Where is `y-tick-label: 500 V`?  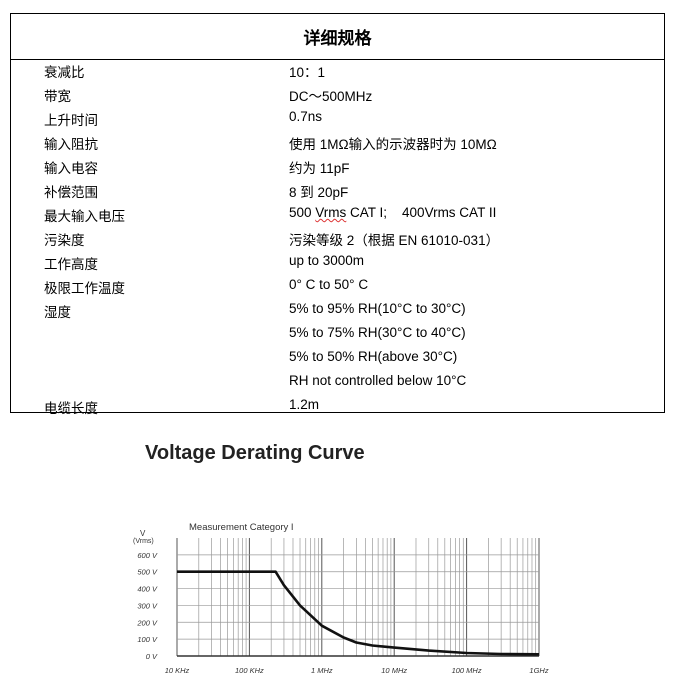 y-tick-label: 500 V is located at coordinates (147, 572).